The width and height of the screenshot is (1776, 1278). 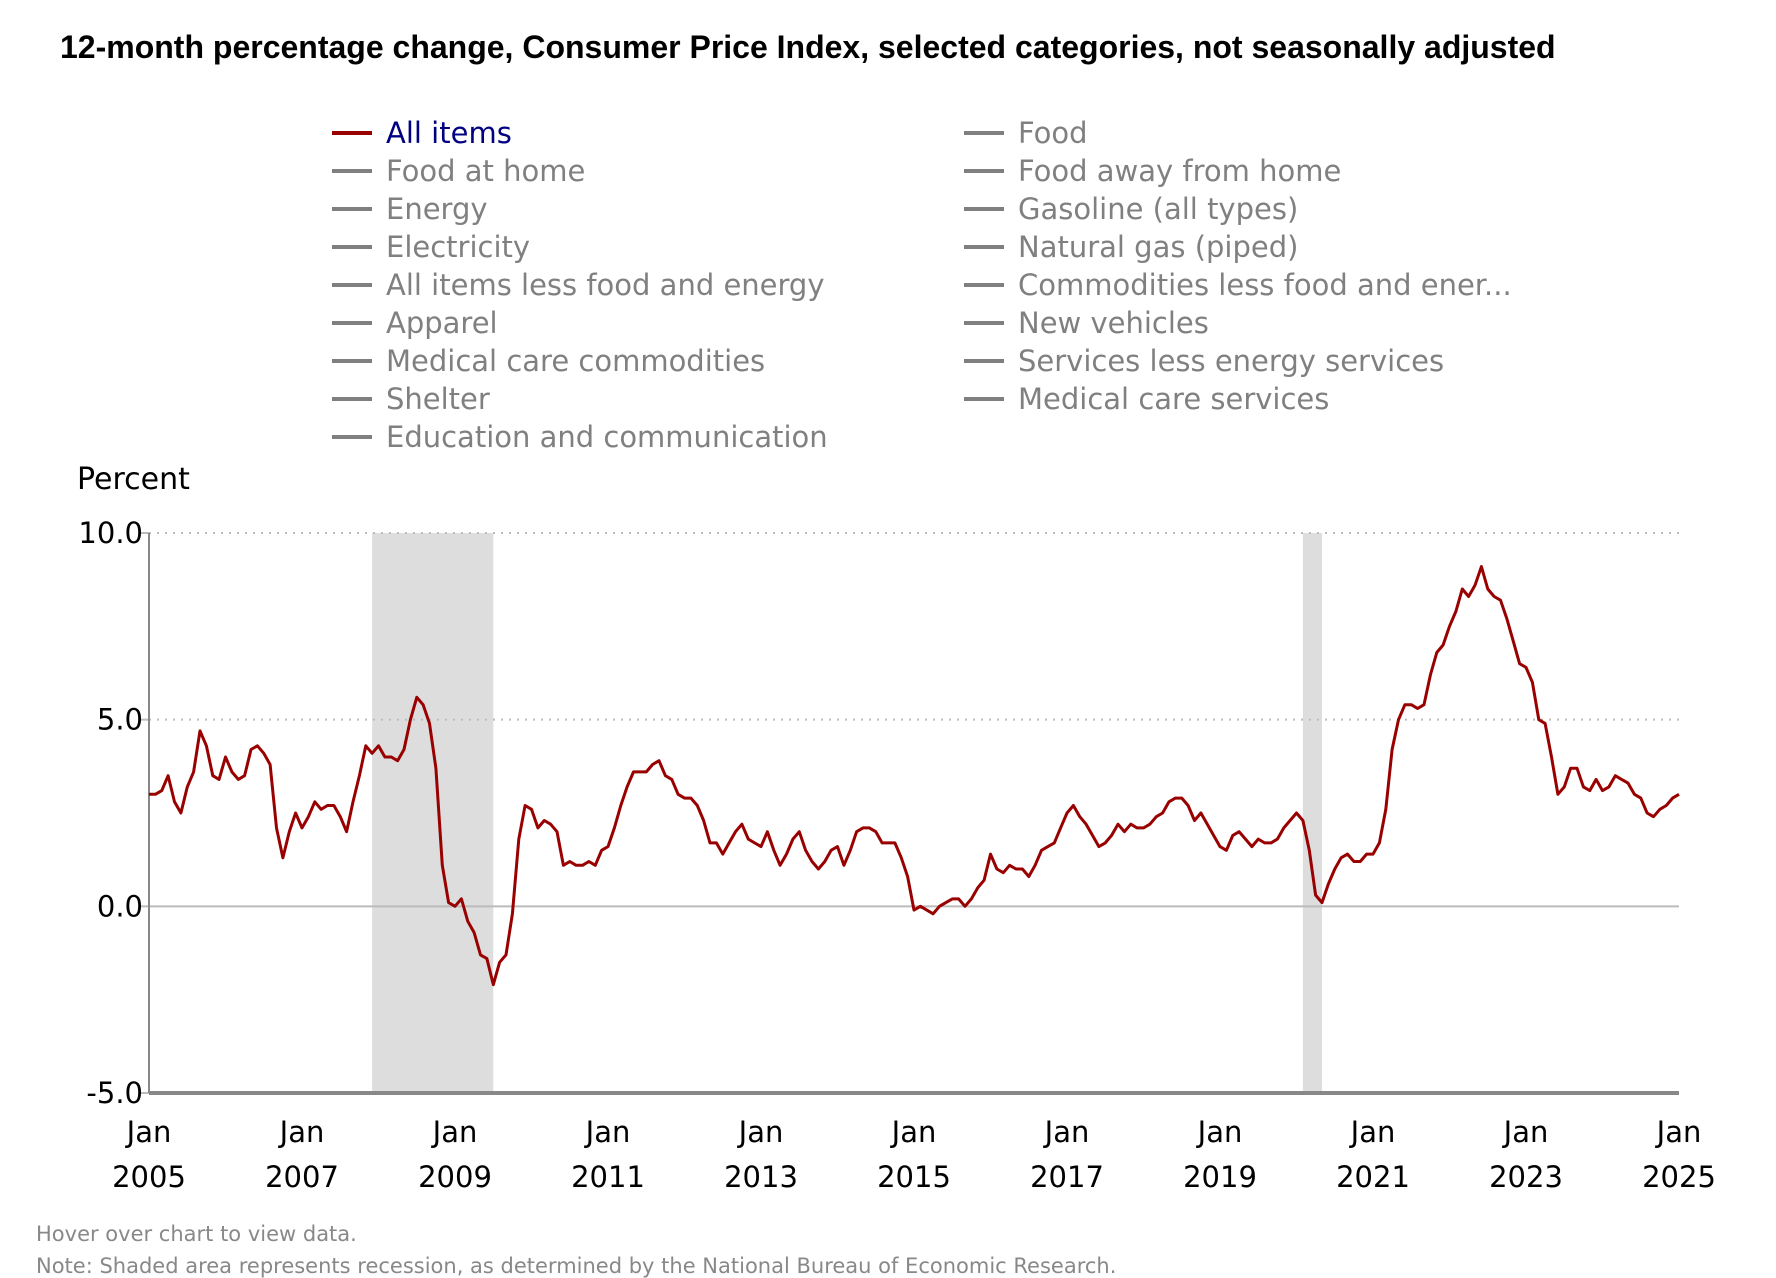 What do you see at coordinates (1180, 171) in the screenshot?
I see `legend-label: Food away from home` at bounding box center [1180, 171].